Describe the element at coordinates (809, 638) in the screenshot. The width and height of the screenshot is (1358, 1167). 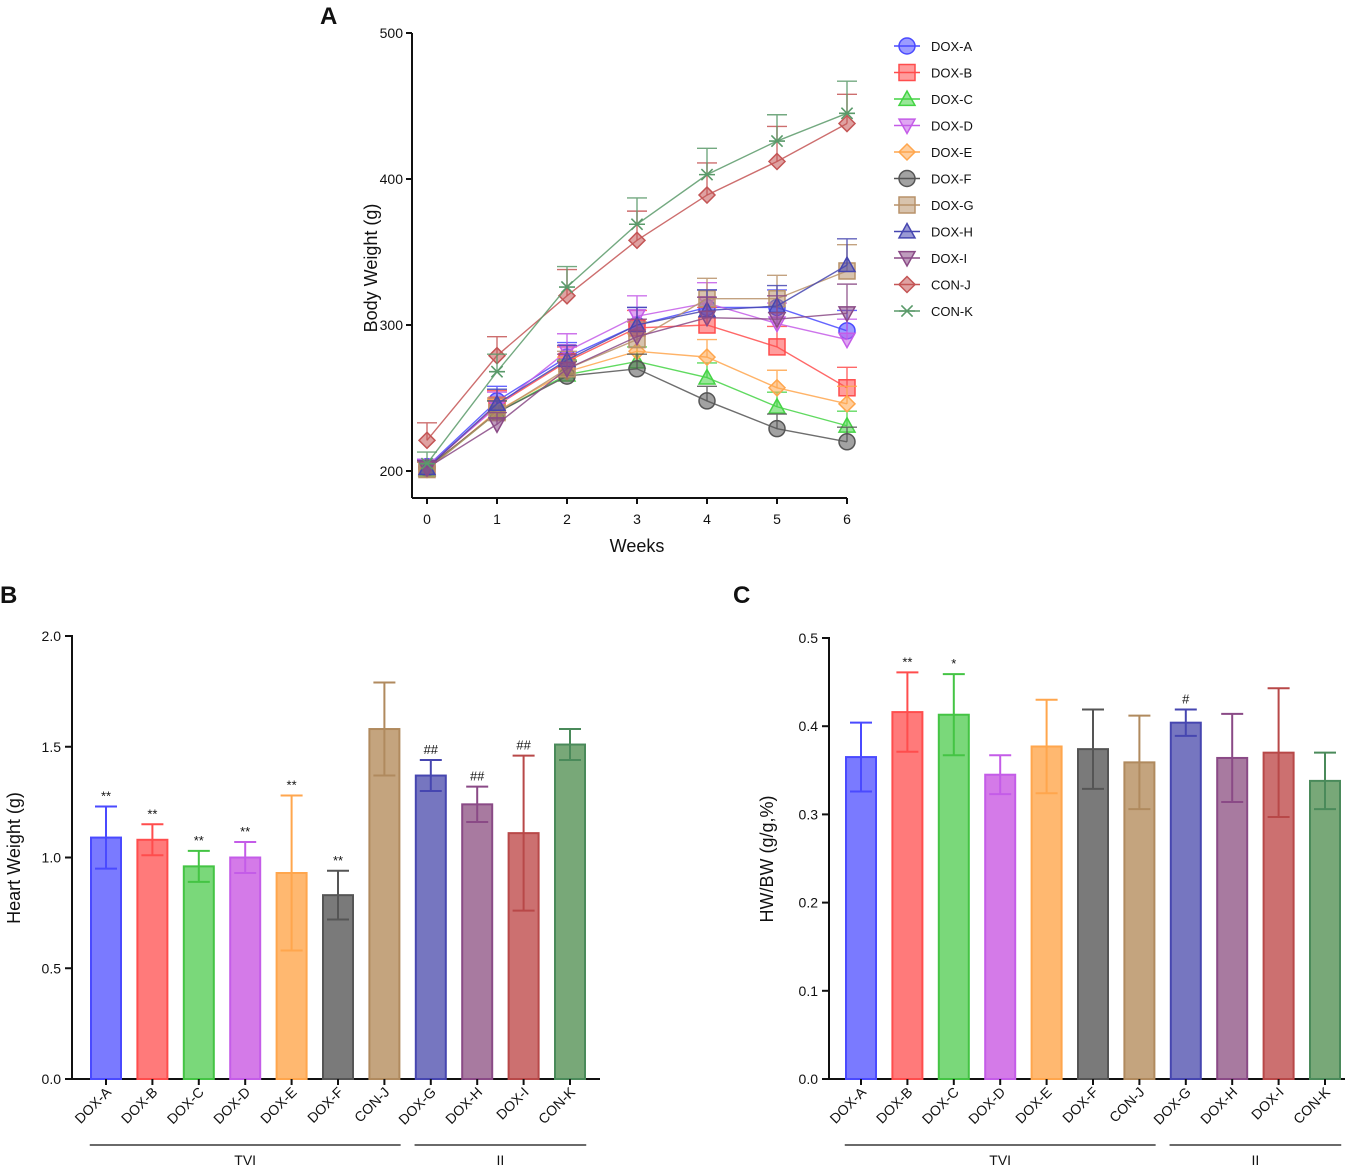
I see `y-tick-label: 0.5` at that location.